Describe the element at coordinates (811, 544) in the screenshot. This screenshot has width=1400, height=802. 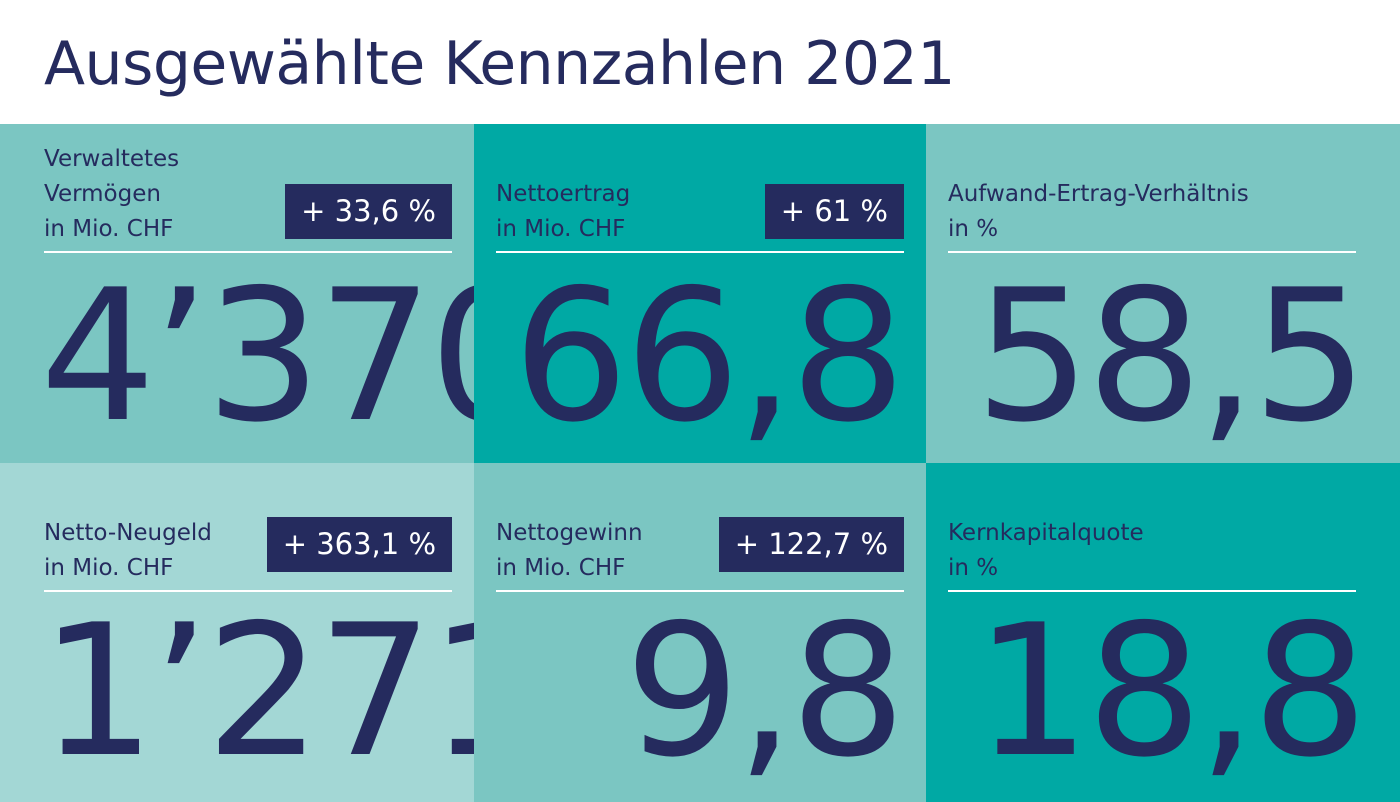
I see `kpi-change-badge: + 122,7 %` at that location.